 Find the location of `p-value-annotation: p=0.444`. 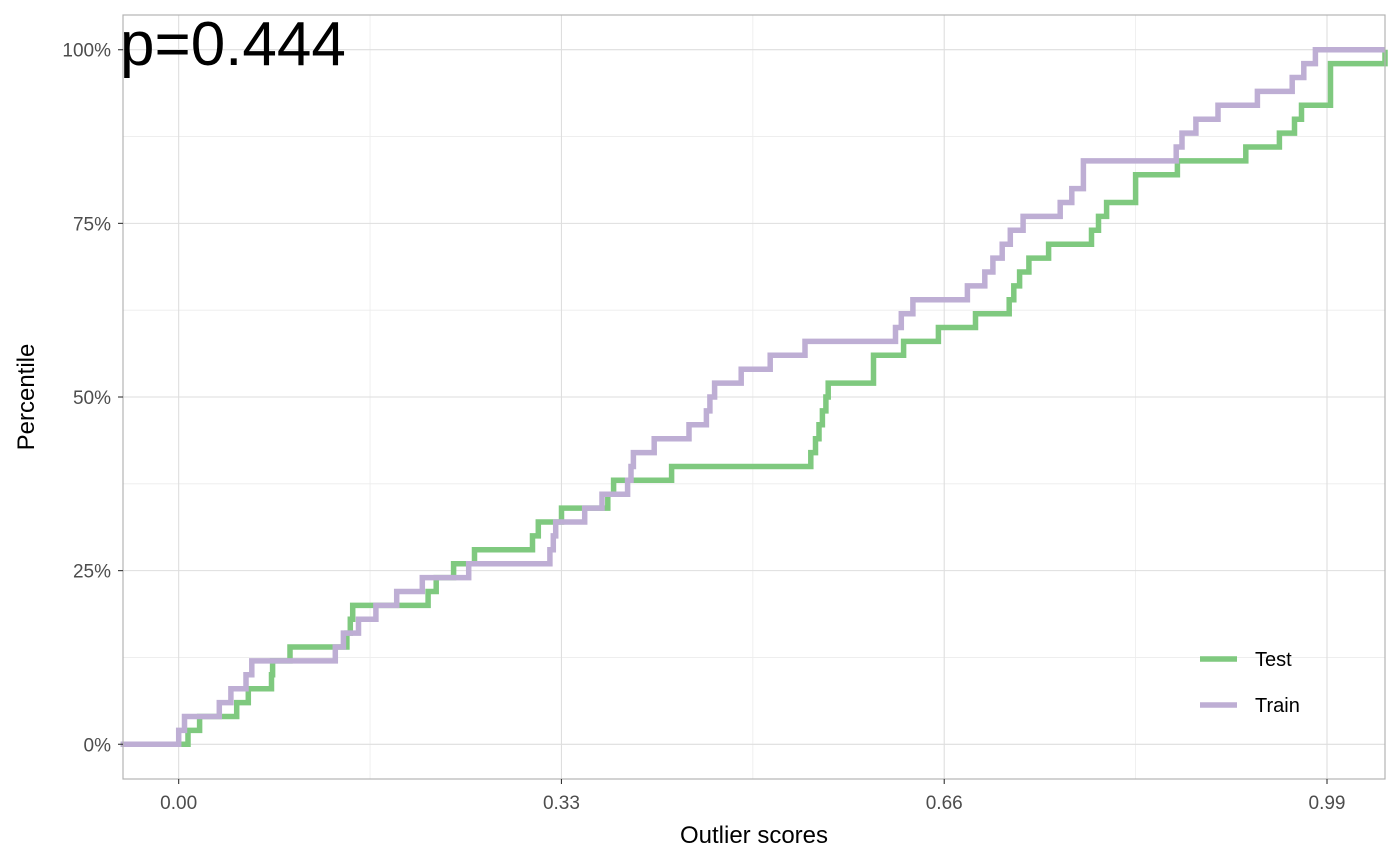

p-value-annotation: p=0.444 is located at coordinates (233, 44).